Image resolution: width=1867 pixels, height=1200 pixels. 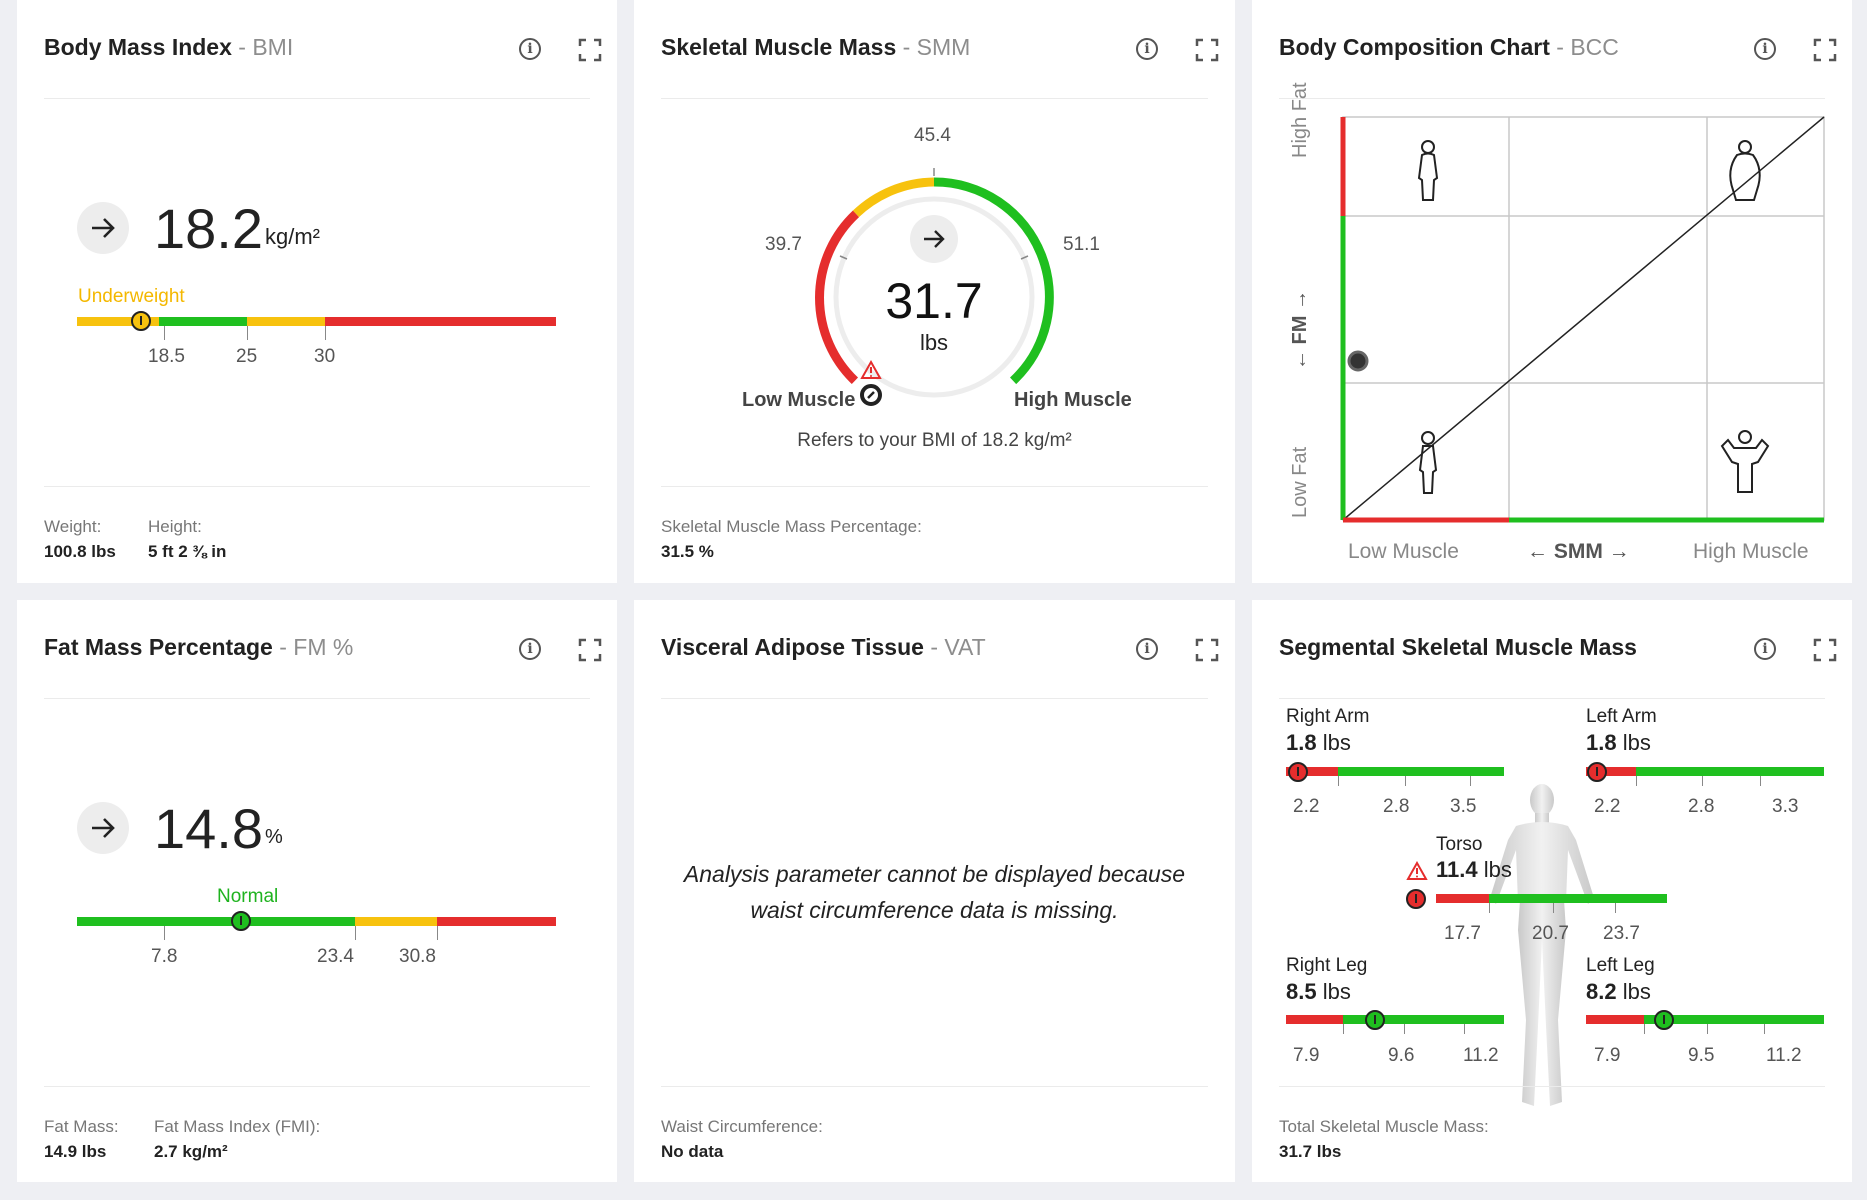 I want to click on smm-tick-label: 39.7, so click(x=783, y=244).